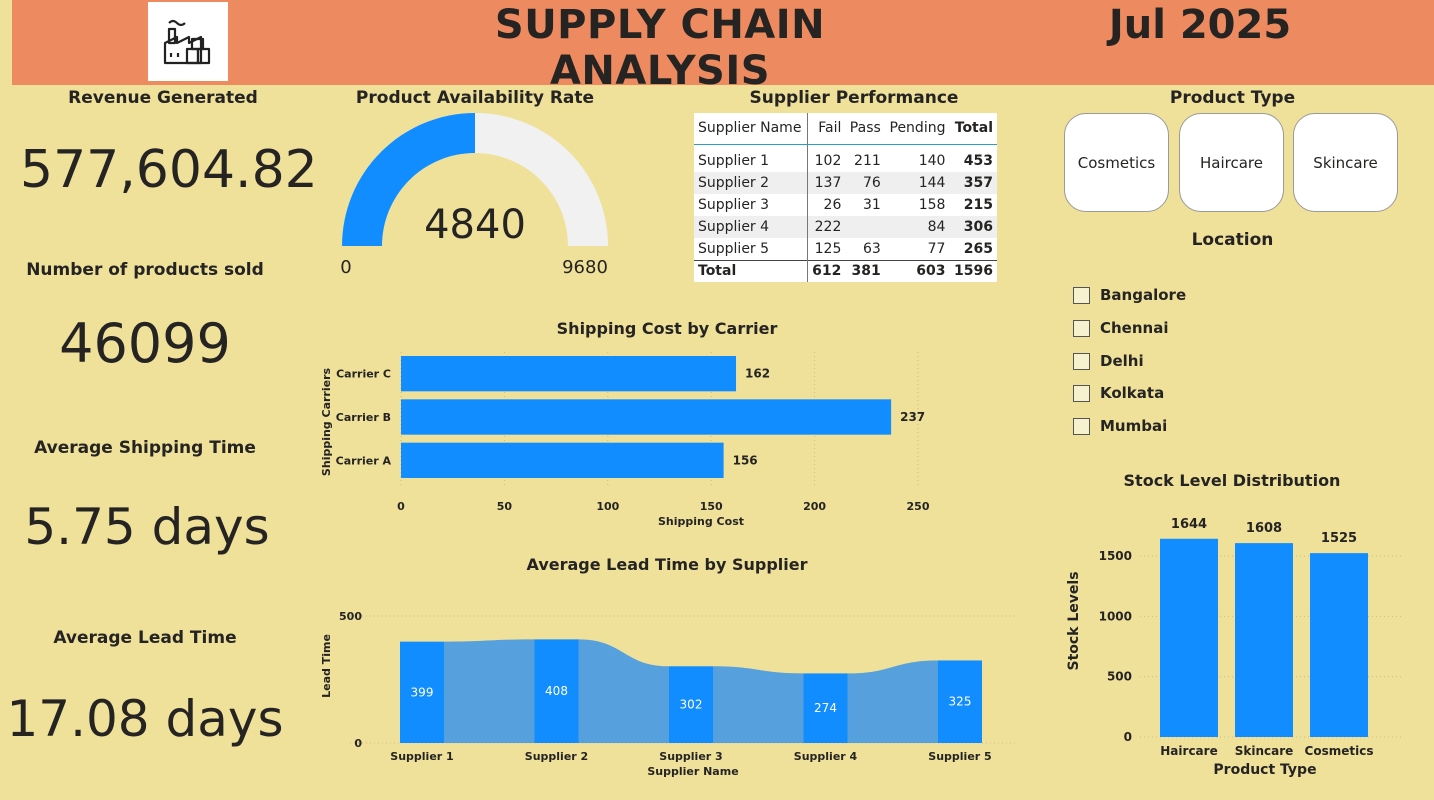  What do you see at coordinates (1134, 426) in the screenshot?
I see `location-label: Mumbai` at bounding box center [1134, 426].